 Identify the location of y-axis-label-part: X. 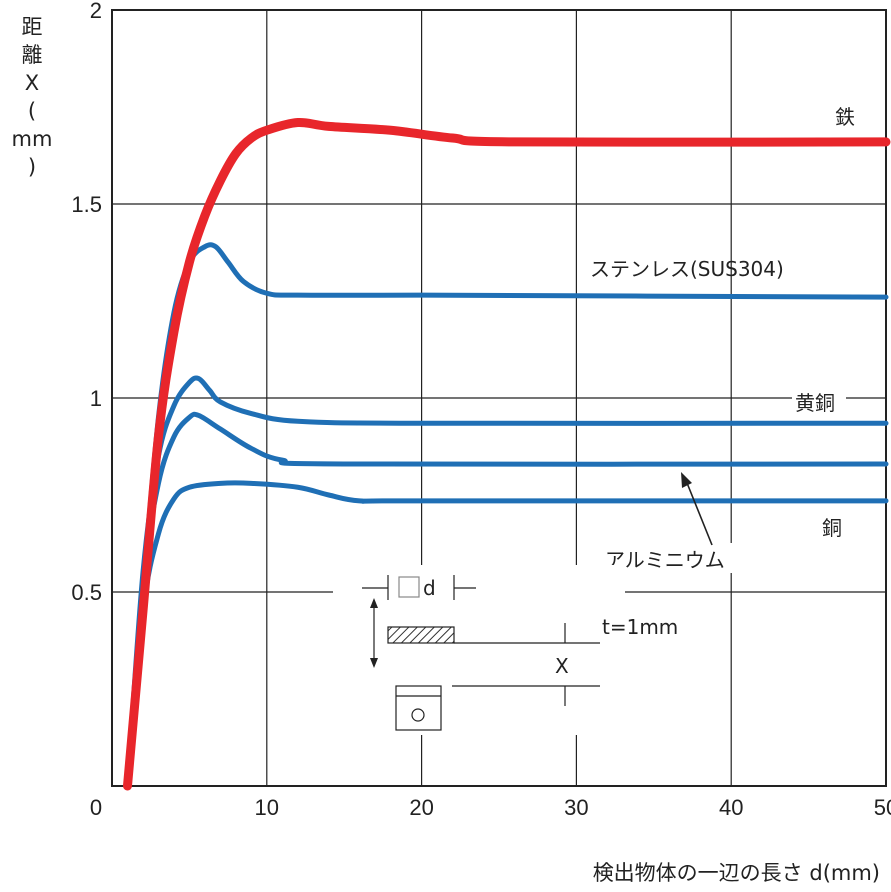
(32, 83).